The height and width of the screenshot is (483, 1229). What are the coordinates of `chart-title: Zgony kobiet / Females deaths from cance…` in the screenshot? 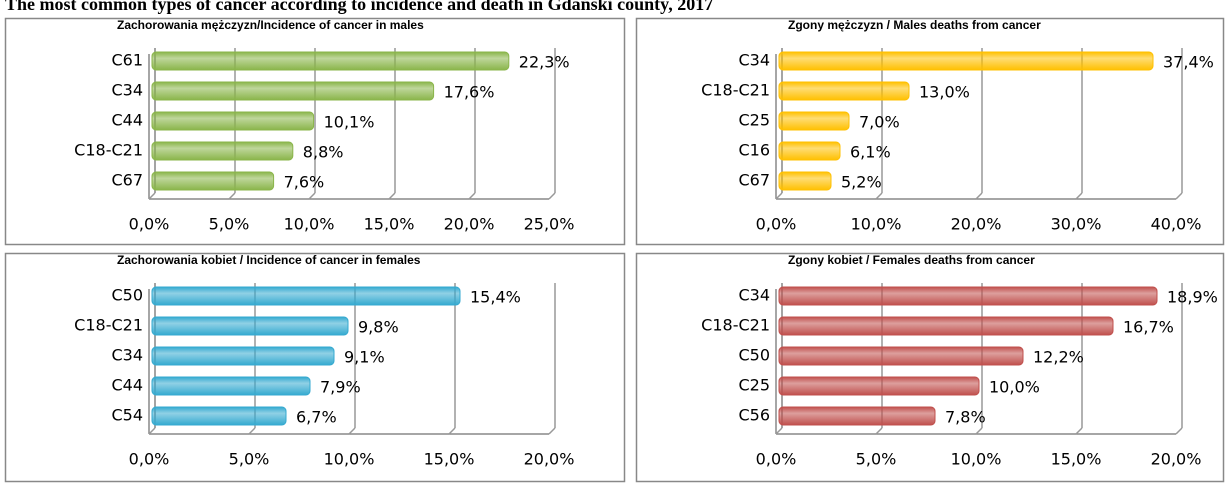 It's located at (911, 260).